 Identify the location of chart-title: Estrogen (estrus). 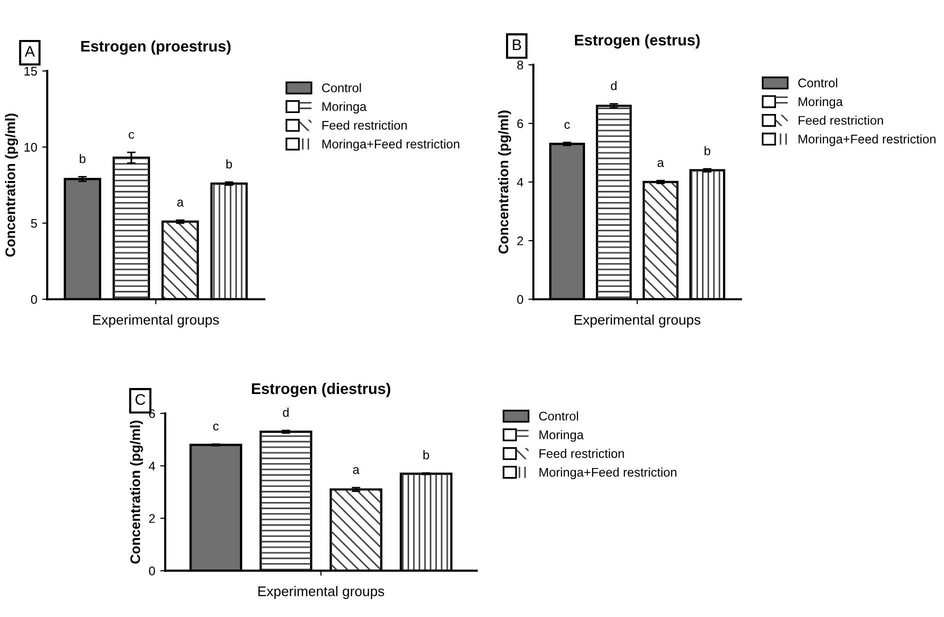
(637, 41).